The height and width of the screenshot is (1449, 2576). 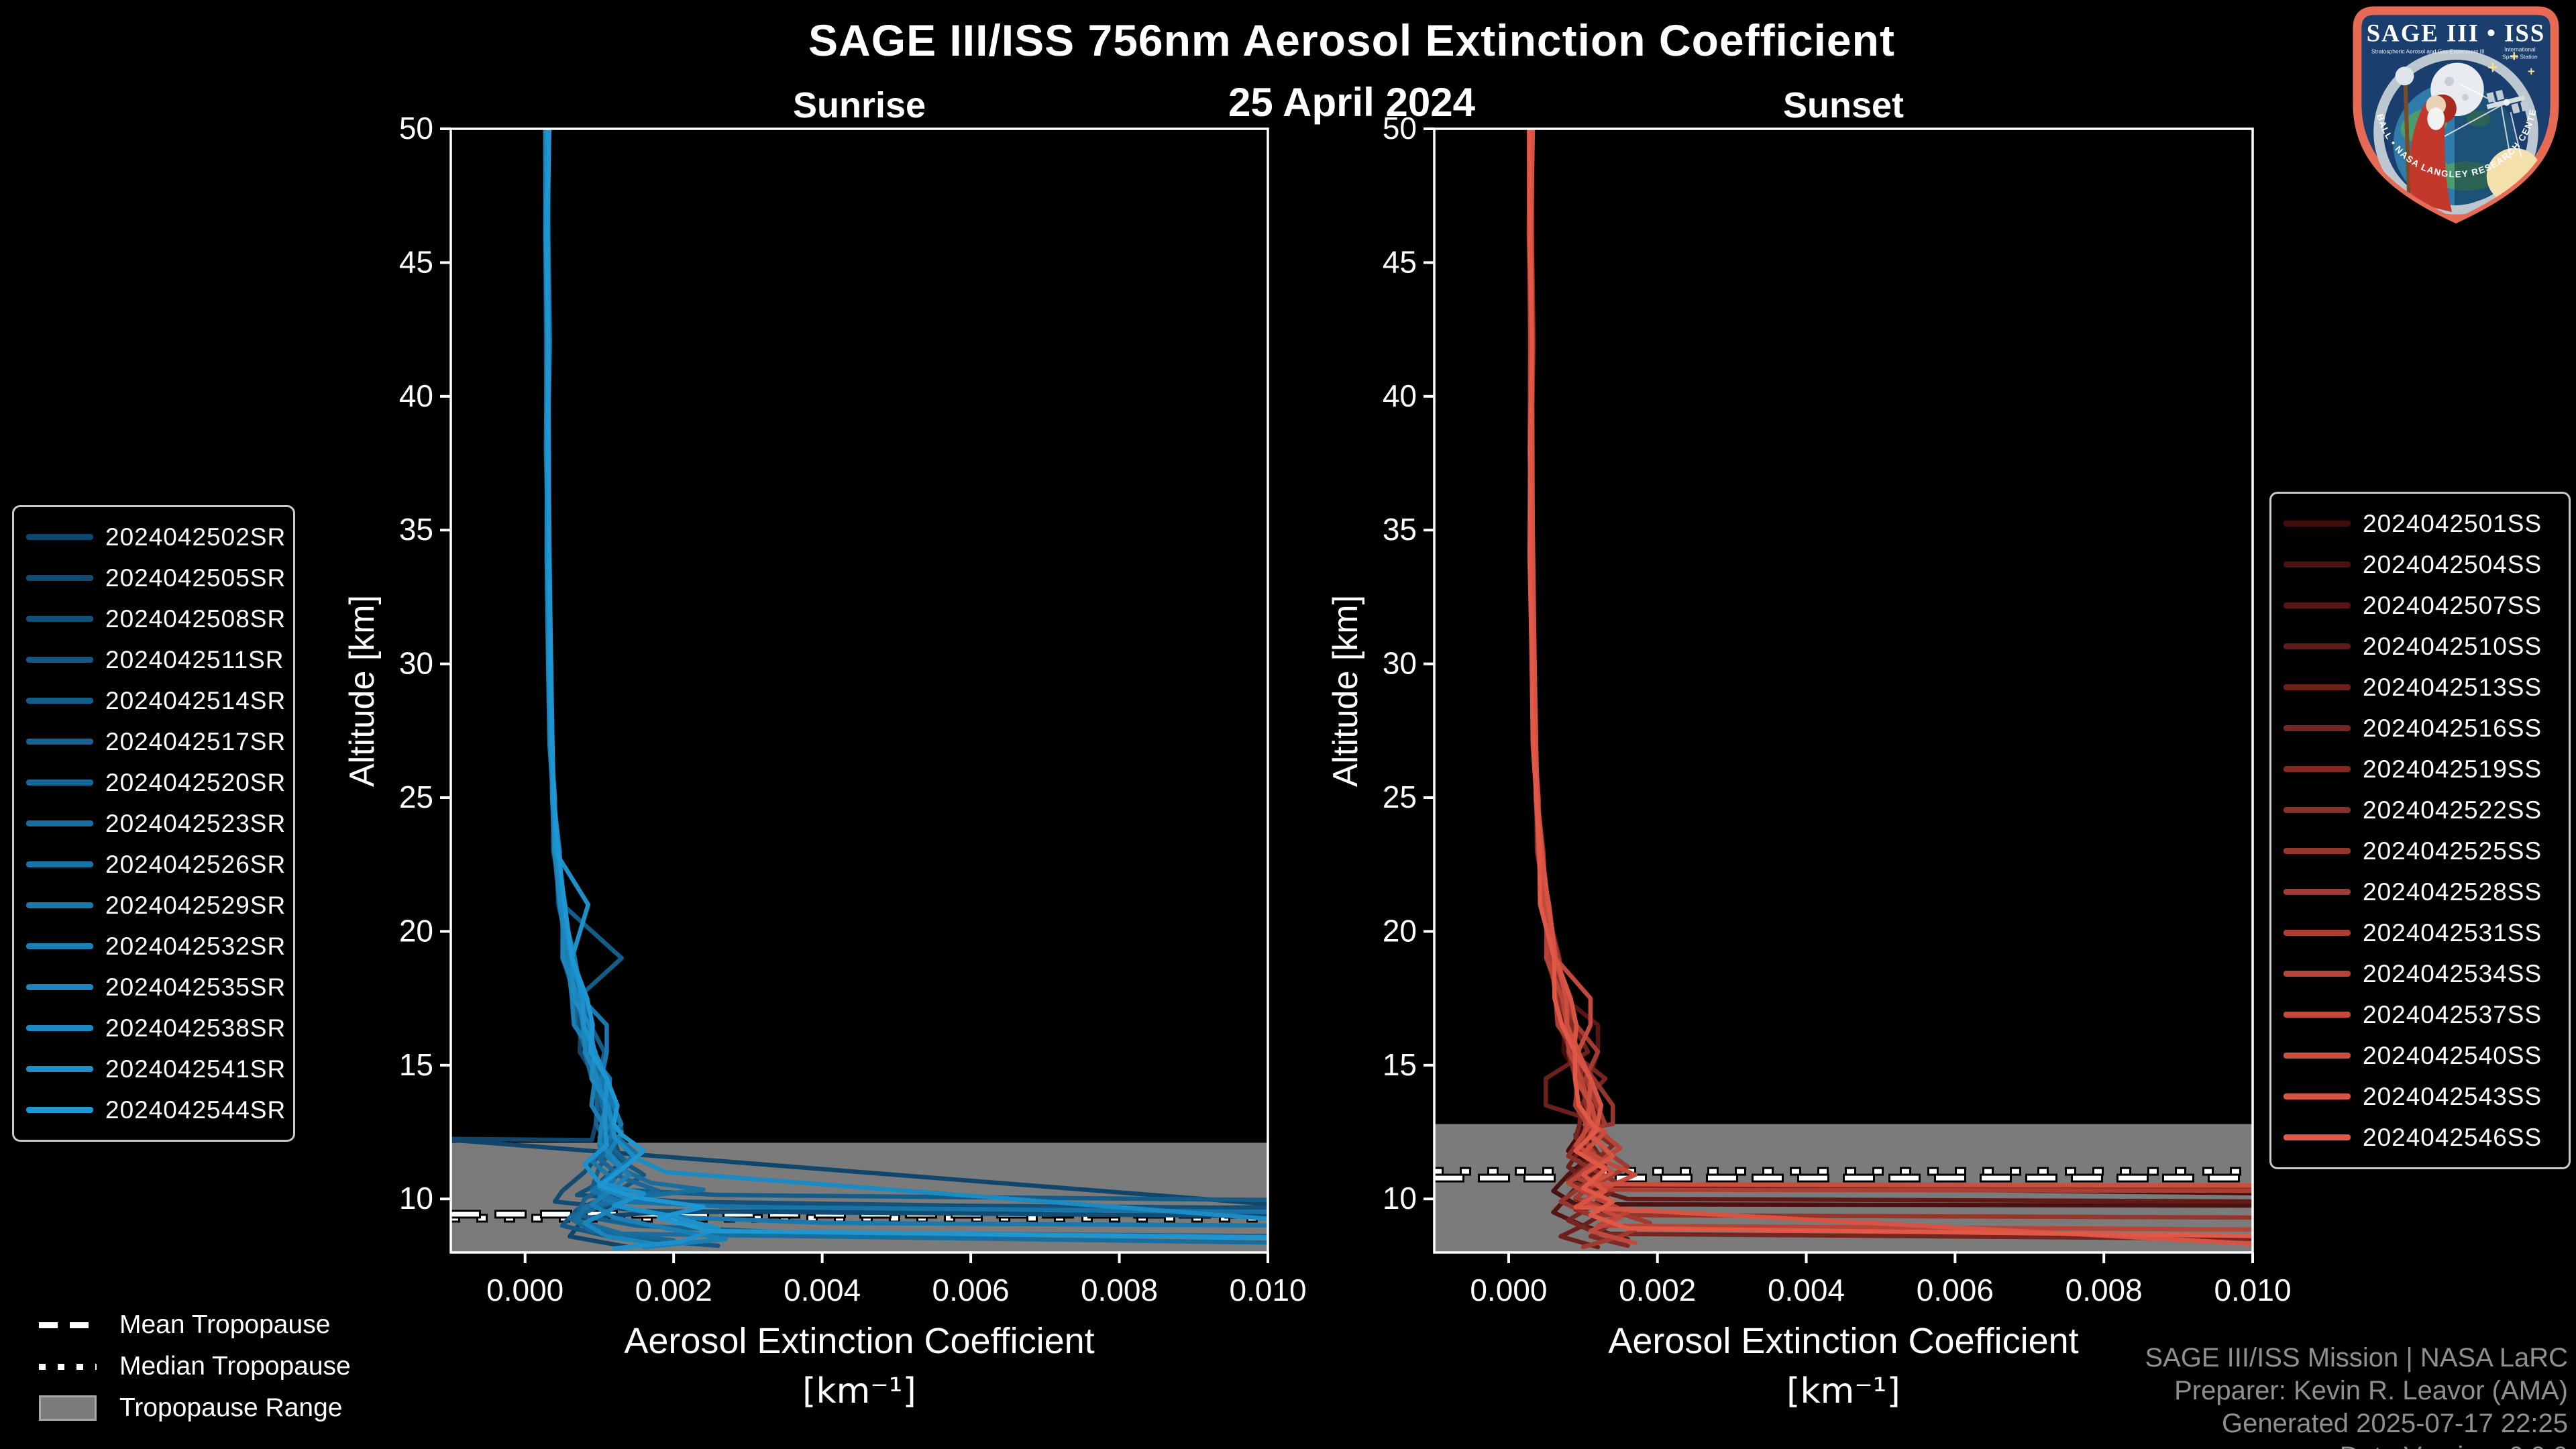 I want to click on legend-item: 2024042538SR, so click(x=155, y=1028).